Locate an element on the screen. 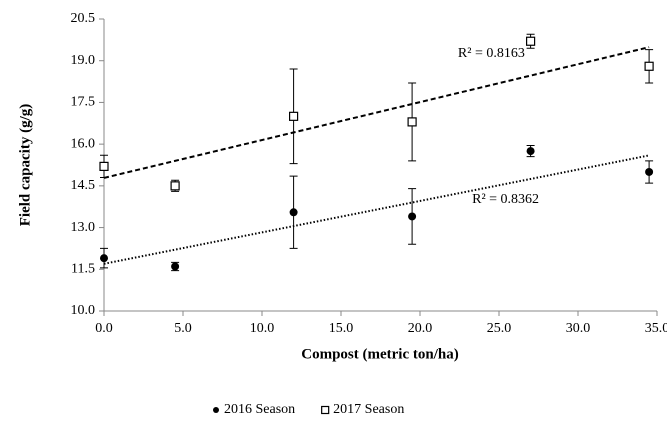  y-tick-label: 19.0 is located at coordinates (83, 60).